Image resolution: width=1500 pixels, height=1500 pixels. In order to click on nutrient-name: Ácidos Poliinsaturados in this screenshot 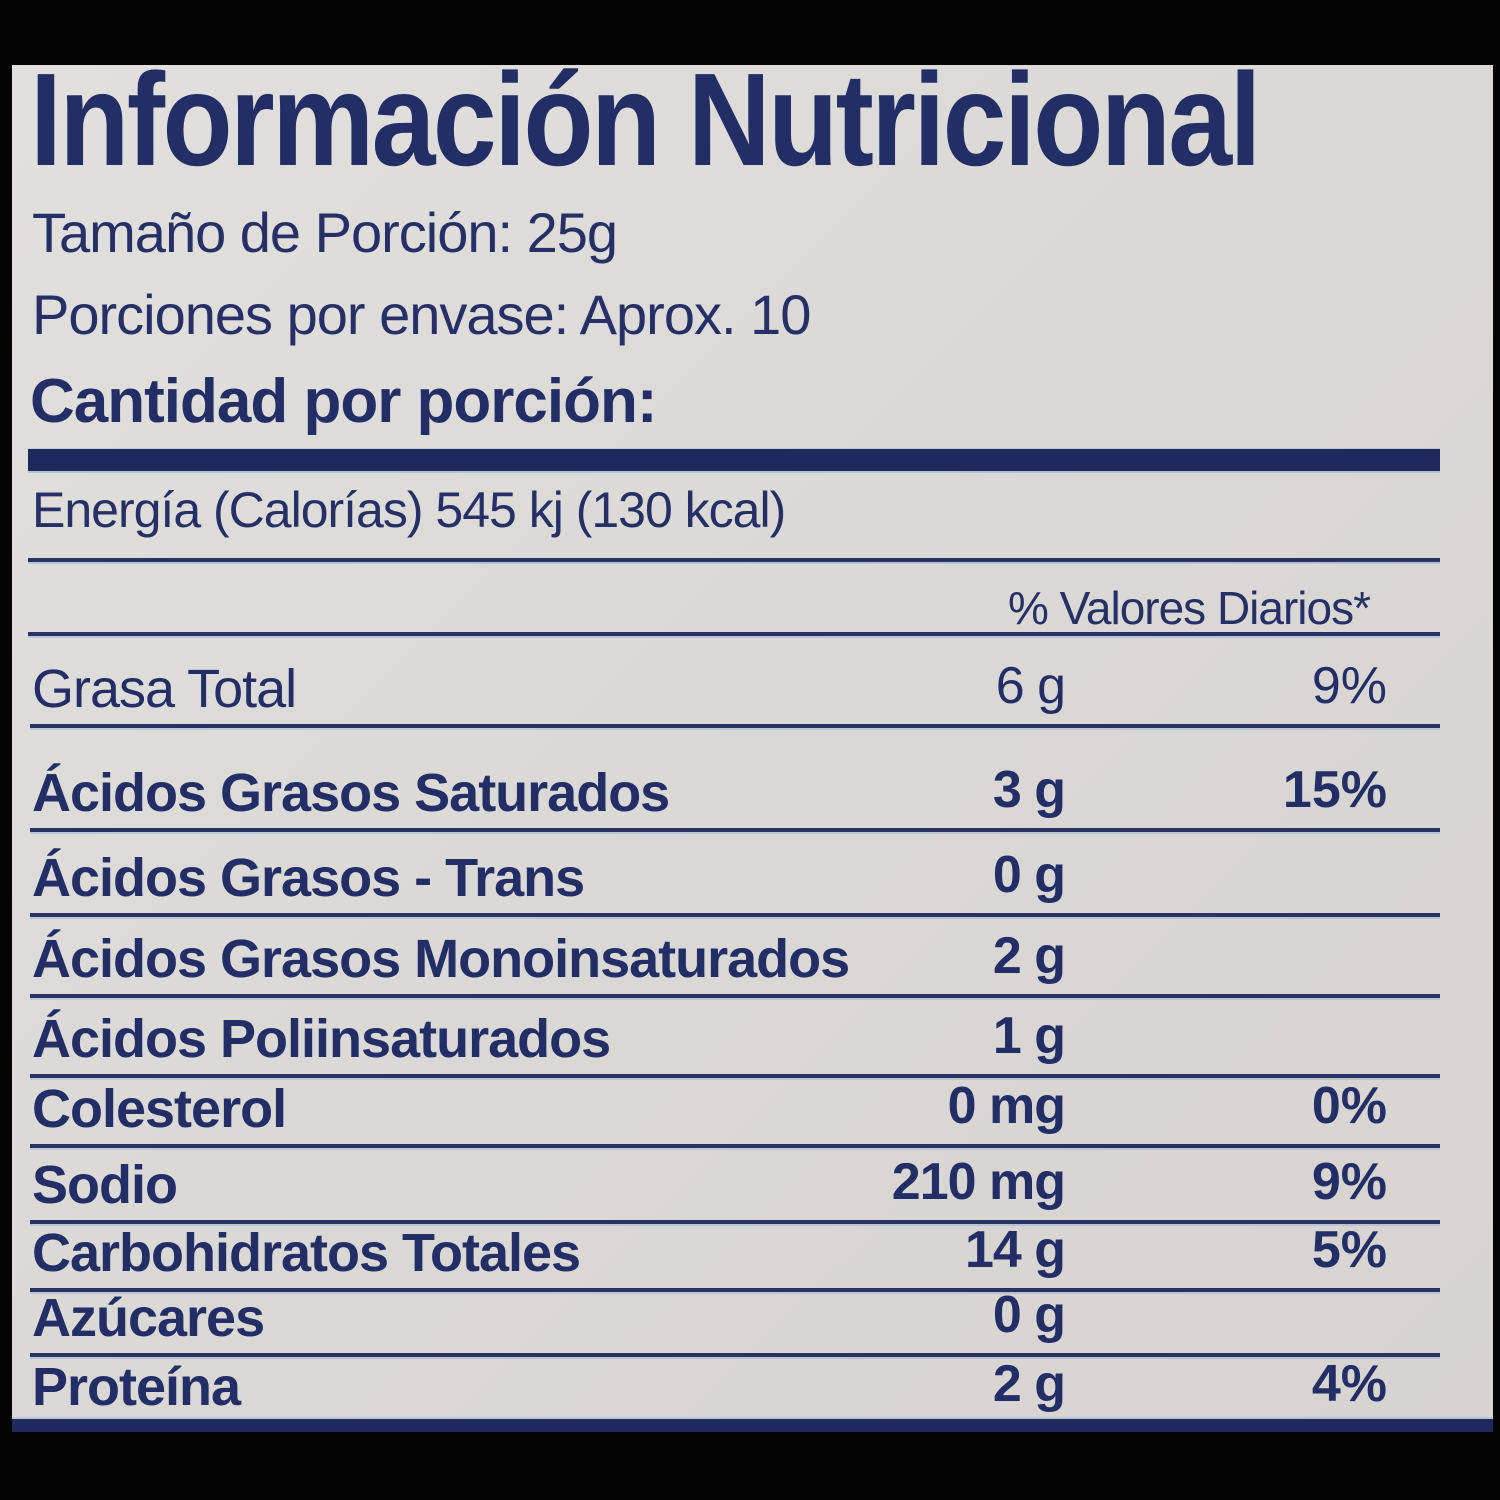, I will do `click(321, 1039)`.